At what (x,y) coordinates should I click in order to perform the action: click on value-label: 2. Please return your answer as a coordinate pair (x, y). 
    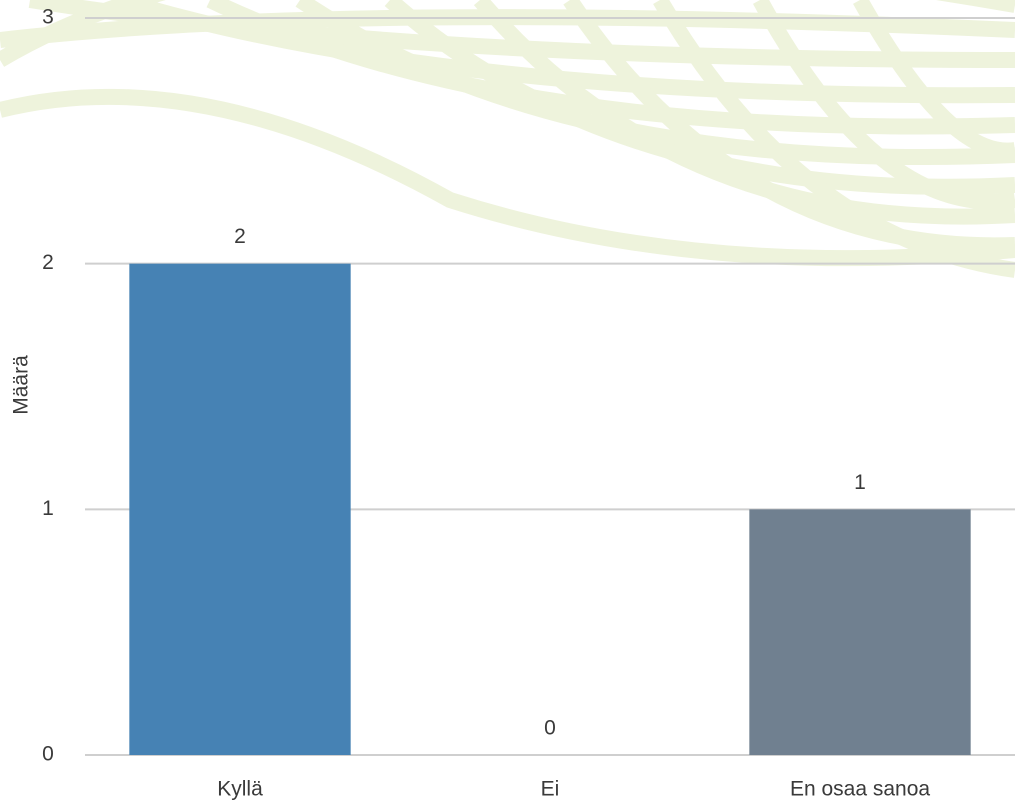
    Looking at the image, I should click on (240, 236).